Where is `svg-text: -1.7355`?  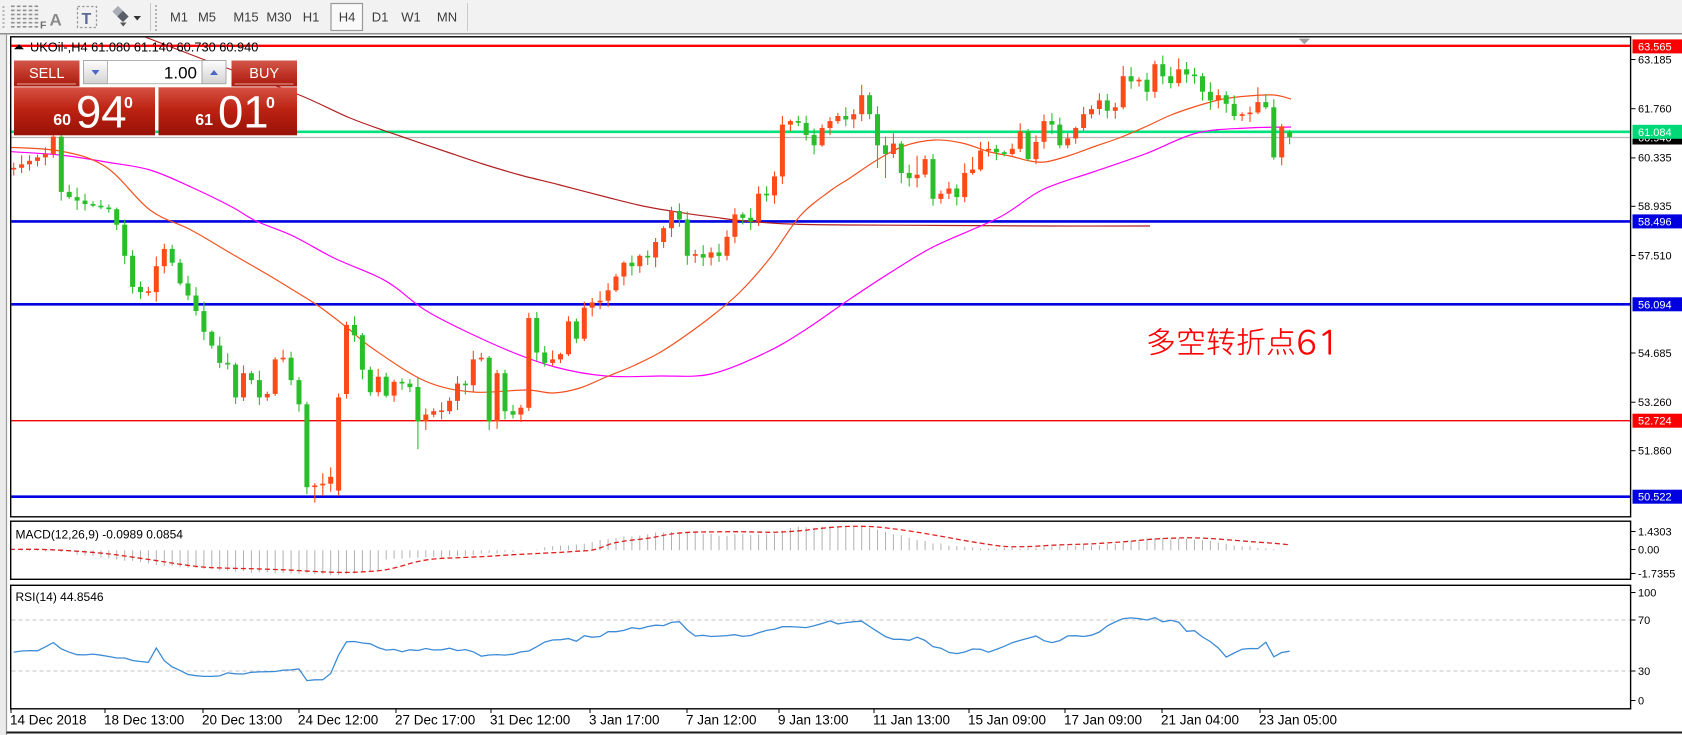
svg-text: -1.7355 is located at coordinates (1656, 574).